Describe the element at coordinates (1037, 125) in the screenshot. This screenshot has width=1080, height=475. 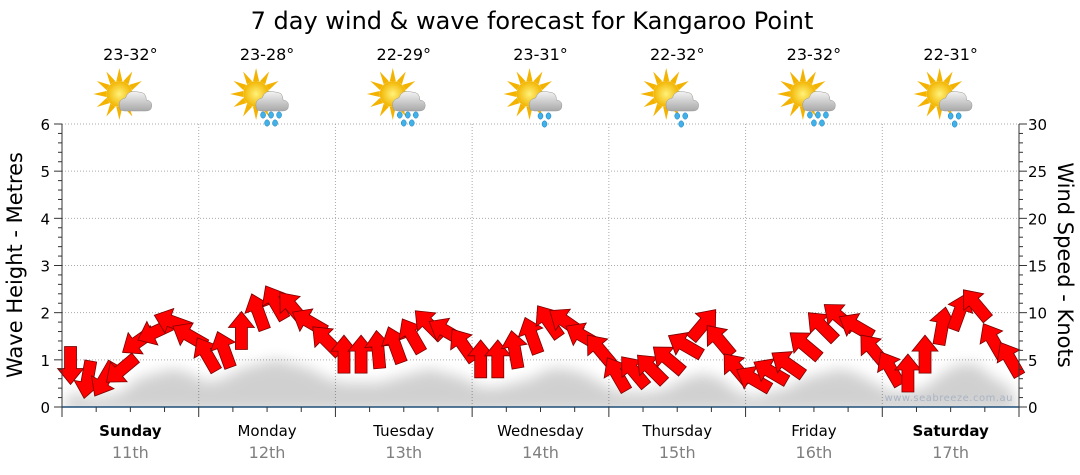
I see `right-tick-label: 30` at that location.